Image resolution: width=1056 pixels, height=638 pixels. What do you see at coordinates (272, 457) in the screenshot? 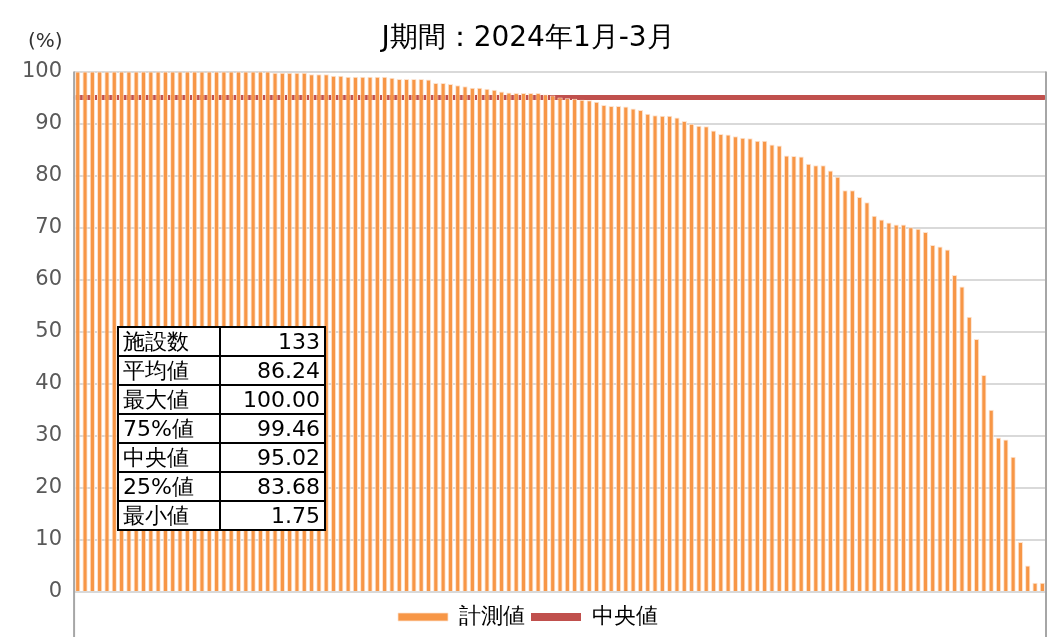
I see `annotation: 95.02` at bounding box center [272, 457].